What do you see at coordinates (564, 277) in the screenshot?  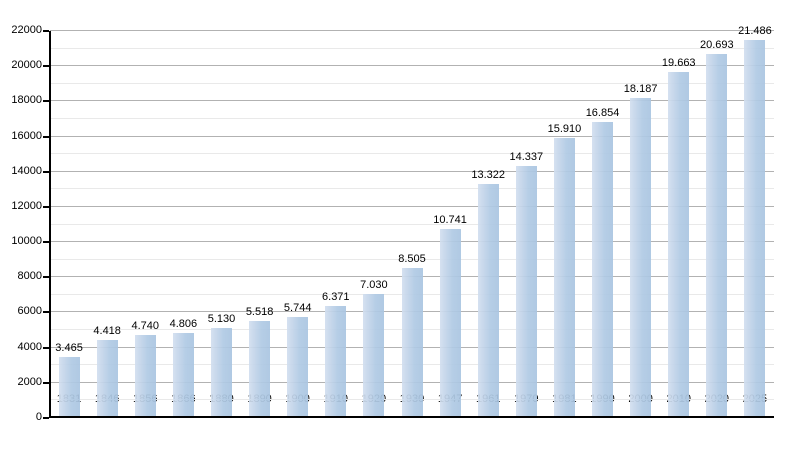 I see `bar-1981` at bounding box center [564, 277].